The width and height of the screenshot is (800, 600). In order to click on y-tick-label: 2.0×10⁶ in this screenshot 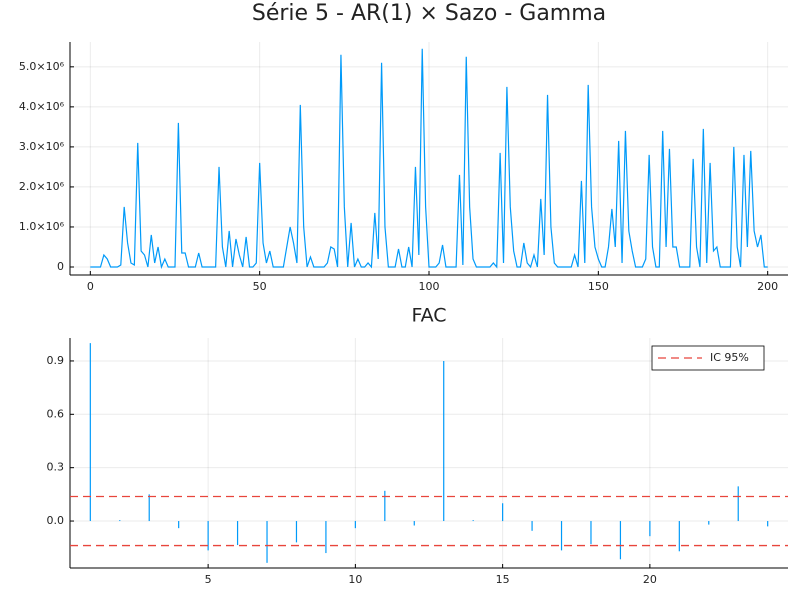, I will do `click(42, 186)`.